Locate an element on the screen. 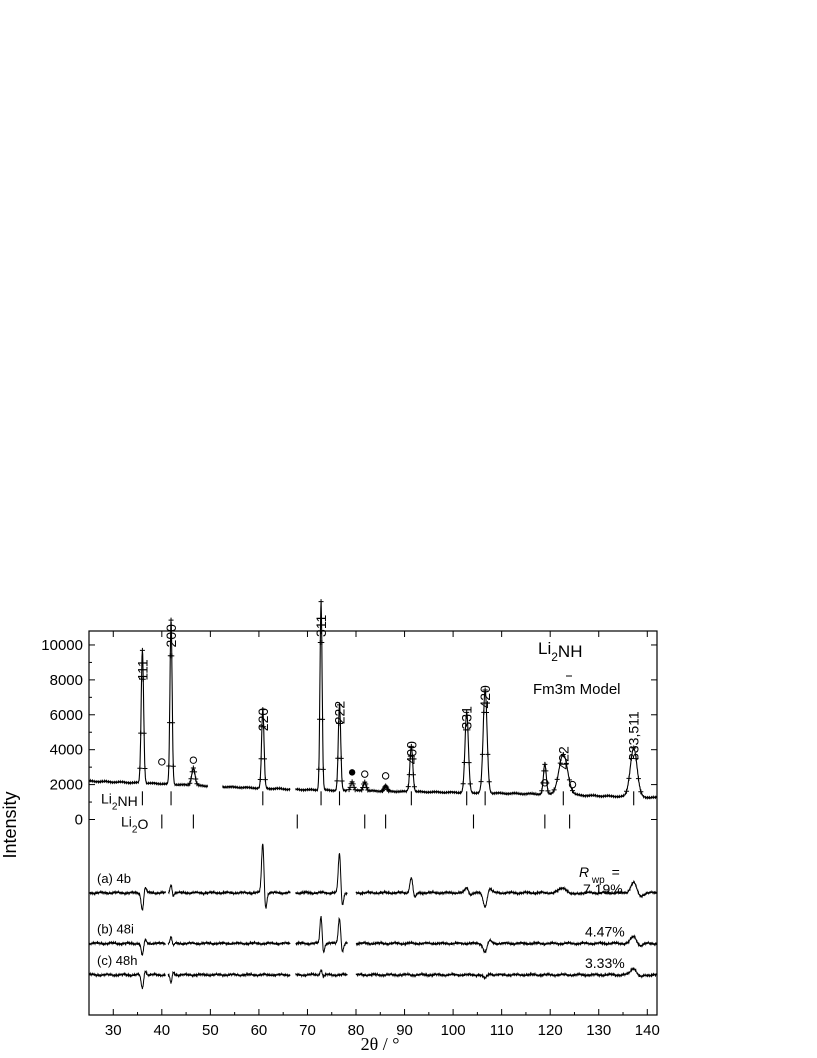 The width and height of the screenshot is (817, 1058). reflection-row-label: Li2O is located at coordinates (135, 825).